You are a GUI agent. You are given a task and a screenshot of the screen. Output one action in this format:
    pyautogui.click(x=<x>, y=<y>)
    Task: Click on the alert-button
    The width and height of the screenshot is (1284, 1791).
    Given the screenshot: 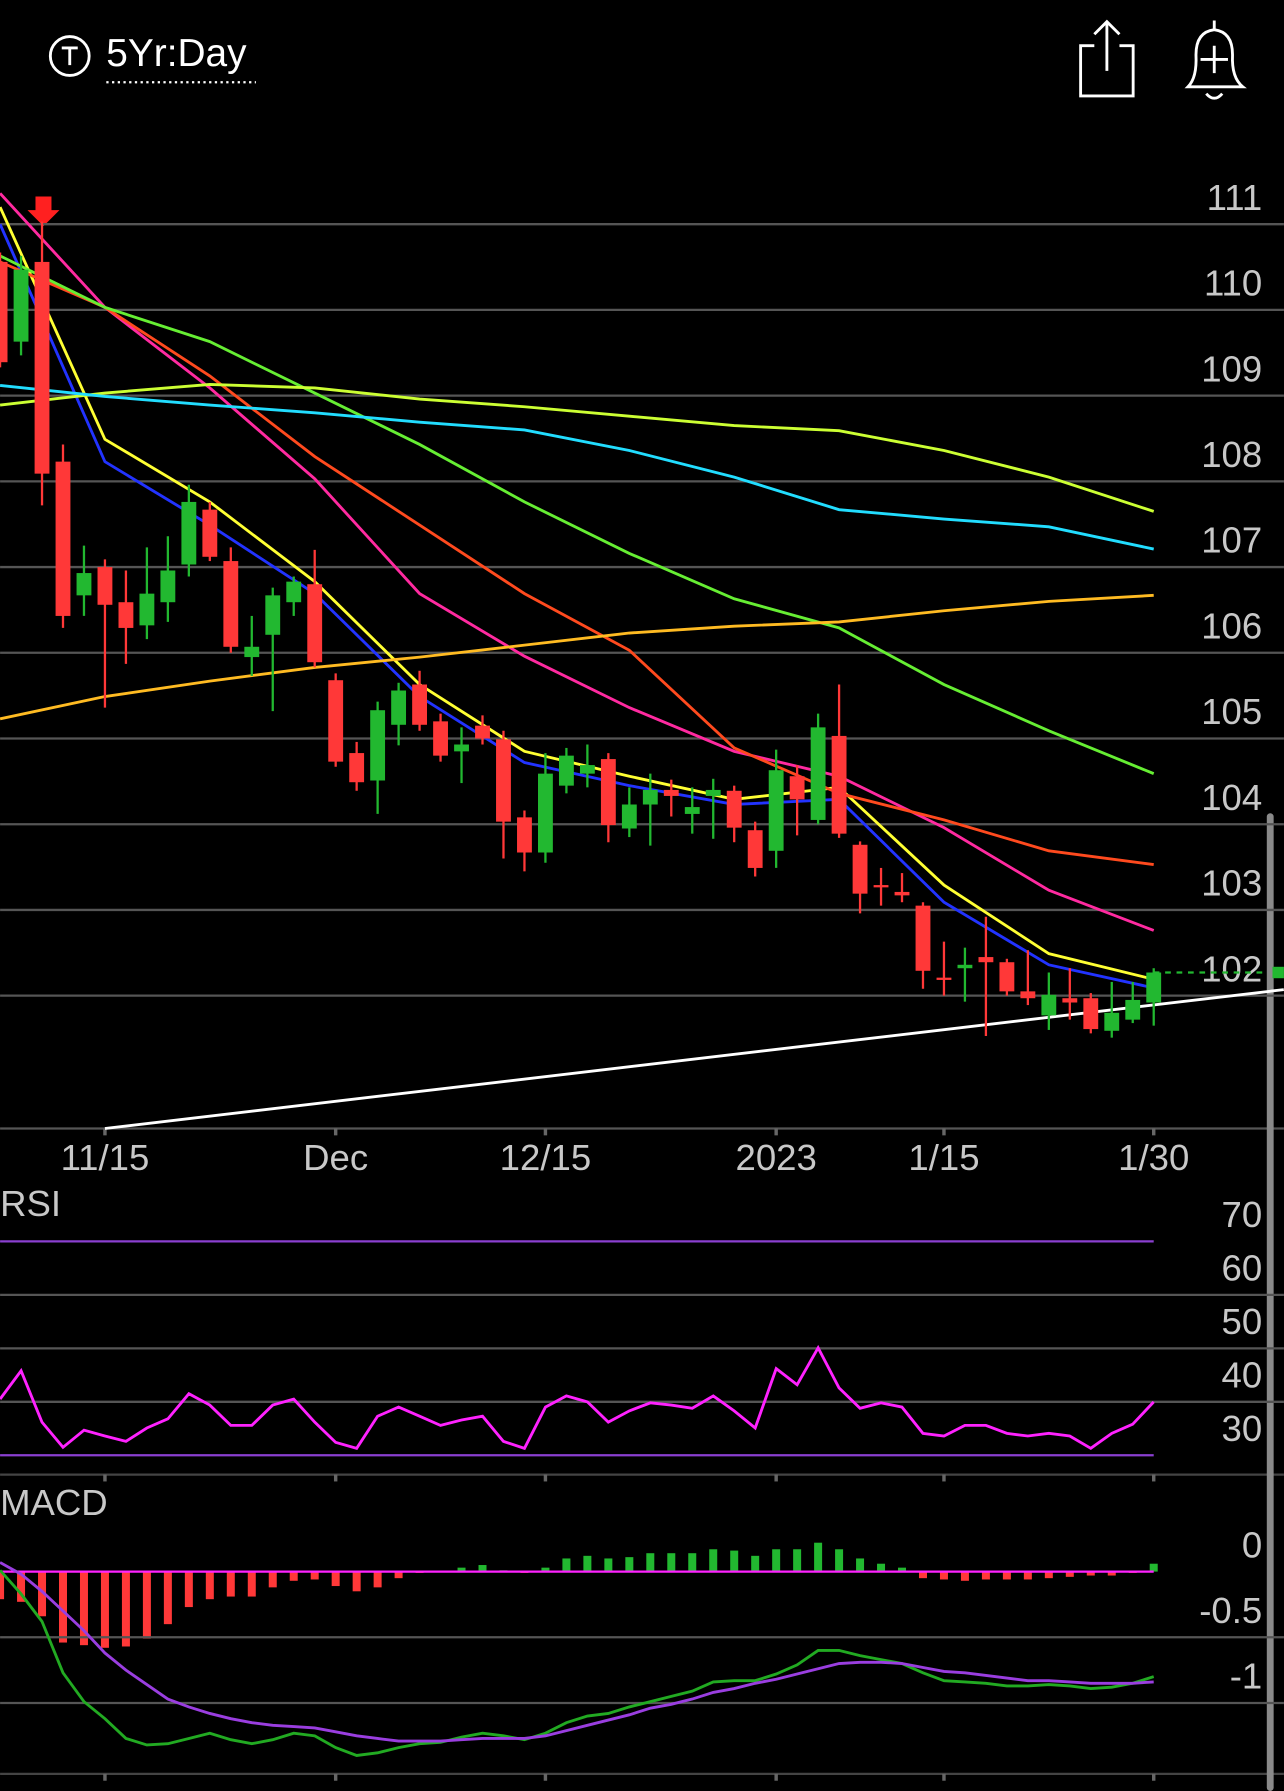 What is the action you would take?
    pyautogui.click(x=1215, y=60)
    